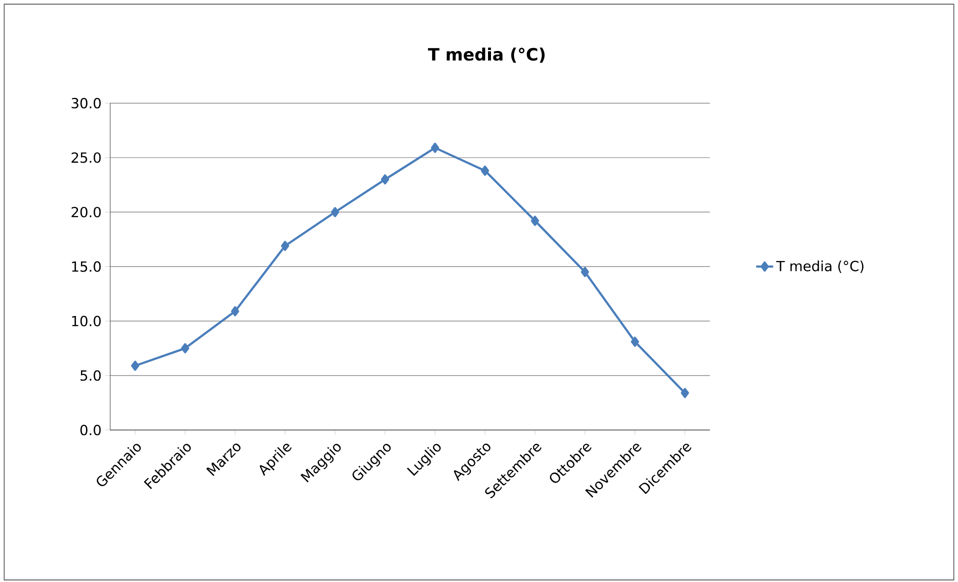 This screenshot has width=958, height=582. What do you see at coordinates (86, 212) in the screenshot?
I see `y-tick-label: 20.0` at bounding box center [86, 212].